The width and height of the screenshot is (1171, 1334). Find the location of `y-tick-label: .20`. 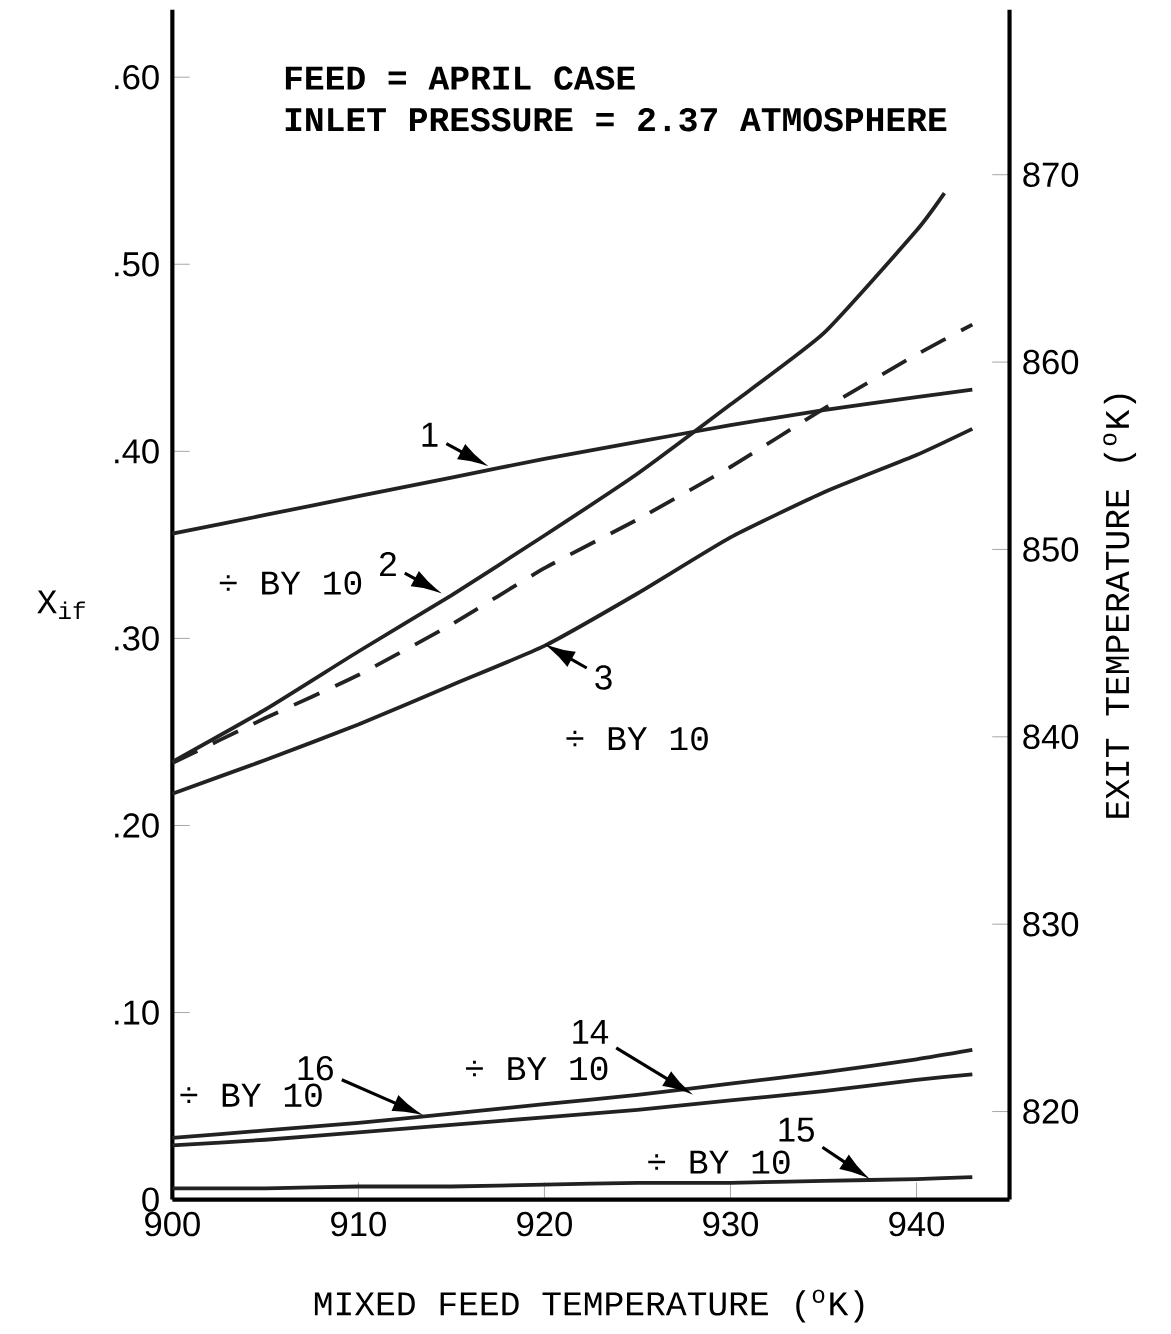

y-tick-label: .20 is located at coordinates (137, 825).